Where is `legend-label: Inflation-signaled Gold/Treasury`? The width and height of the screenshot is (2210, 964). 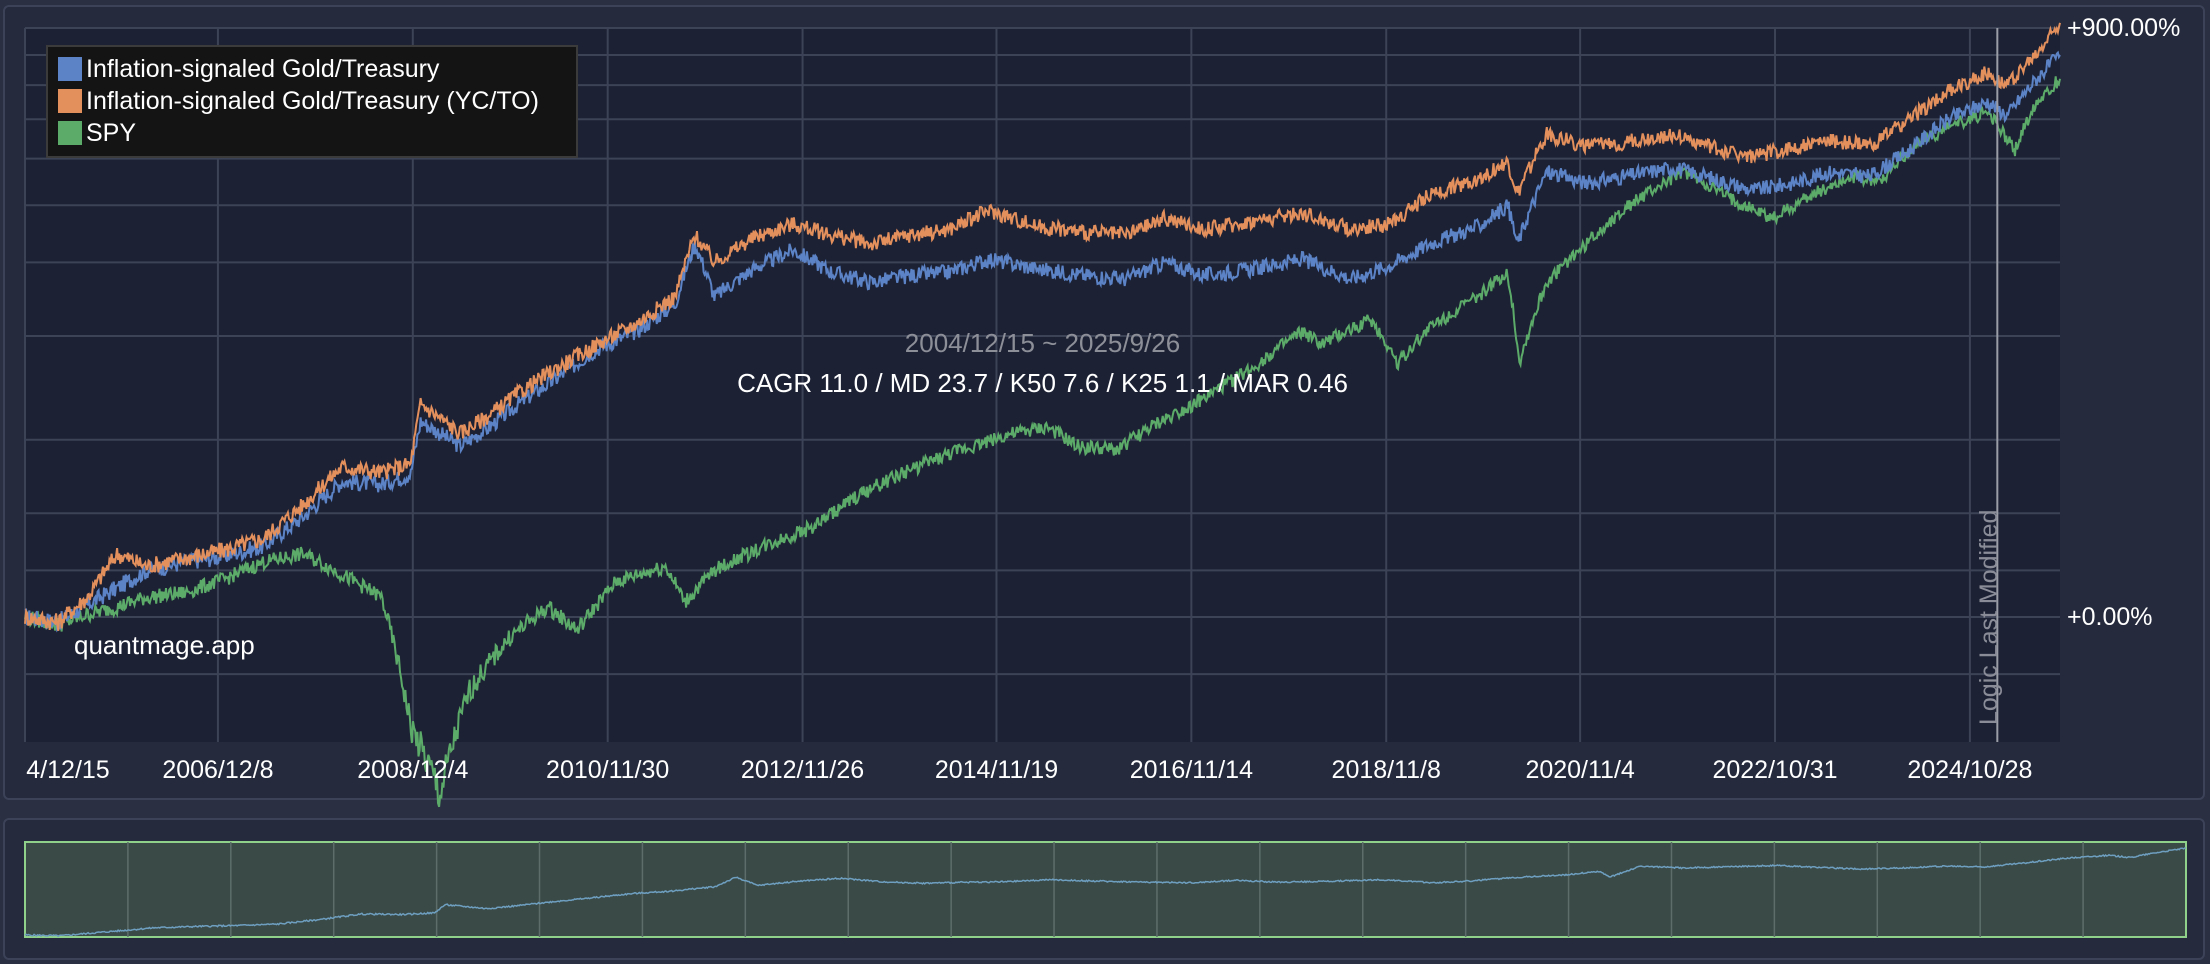 legend-label: Inflation-signaled Gold/Treasury is located at coordinates (263, 68).